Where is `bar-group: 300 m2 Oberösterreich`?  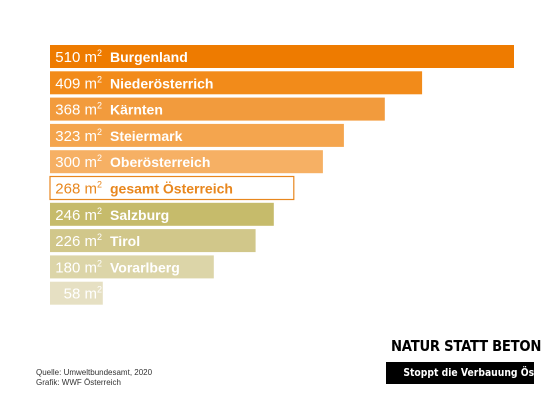
bar-group: 300 m2 Oberösterreich is located at coordinates (186, 162).